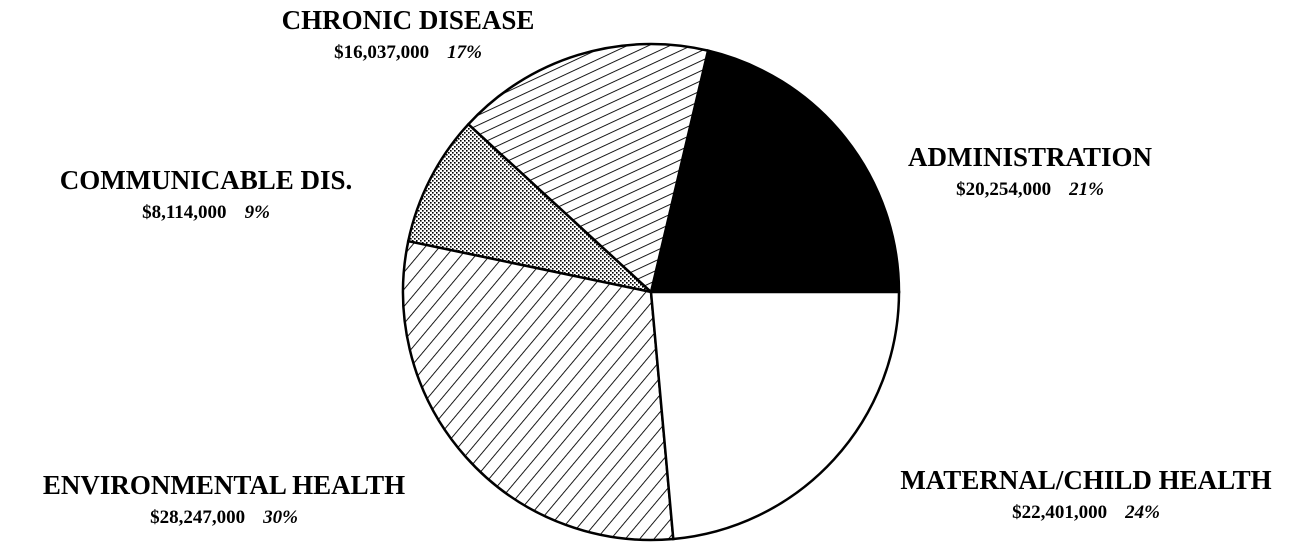  I want to click on slice-value-label: $16,037,000 17%, so click(408, 52).